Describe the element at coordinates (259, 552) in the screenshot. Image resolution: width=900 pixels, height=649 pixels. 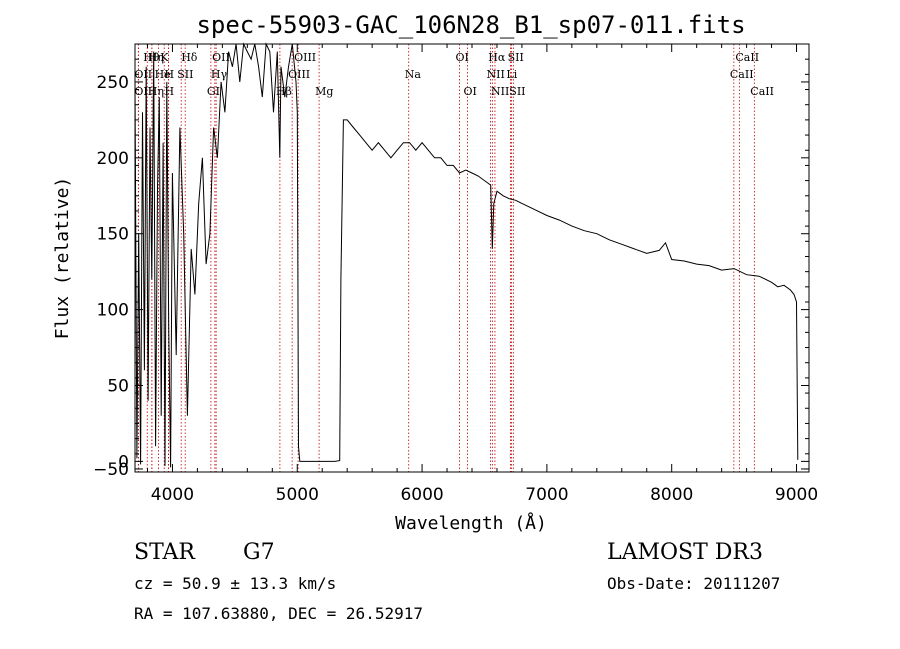
I see `object-subclass: G7` at that location.